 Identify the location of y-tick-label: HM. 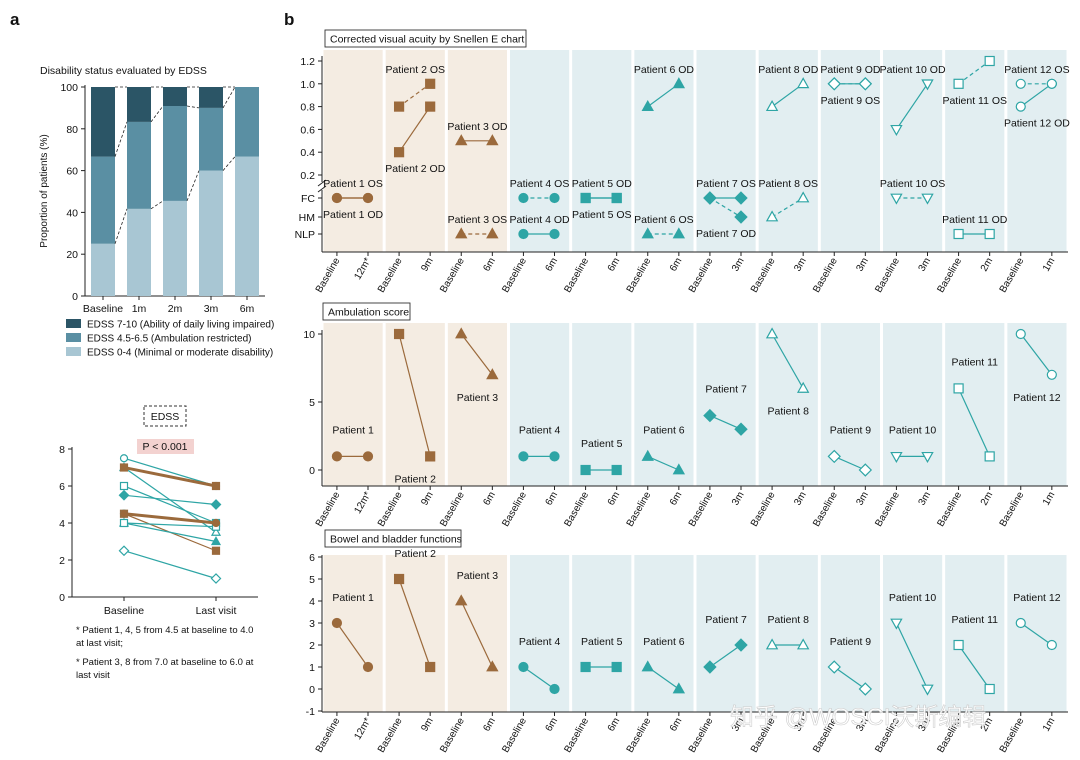
(307, 218).